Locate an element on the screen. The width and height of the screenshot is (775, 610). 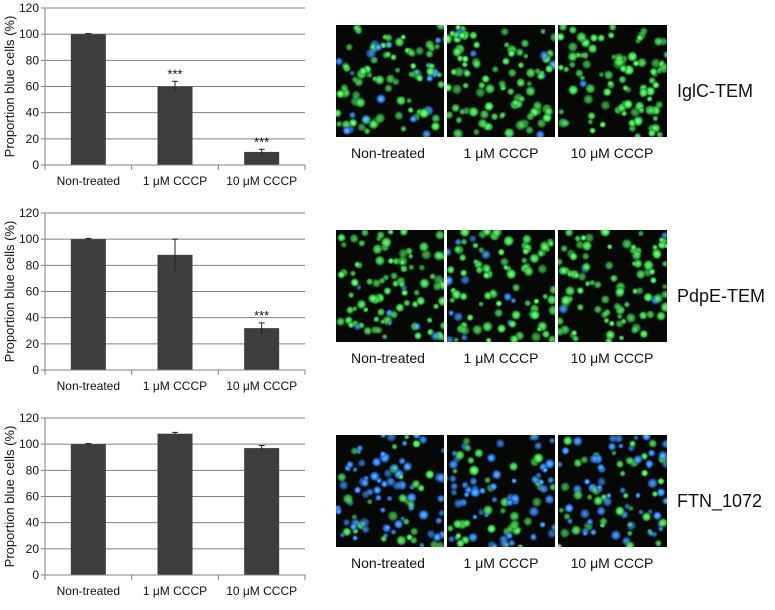
construct-label: FTN_1072 is located at coordinates (720, 501).